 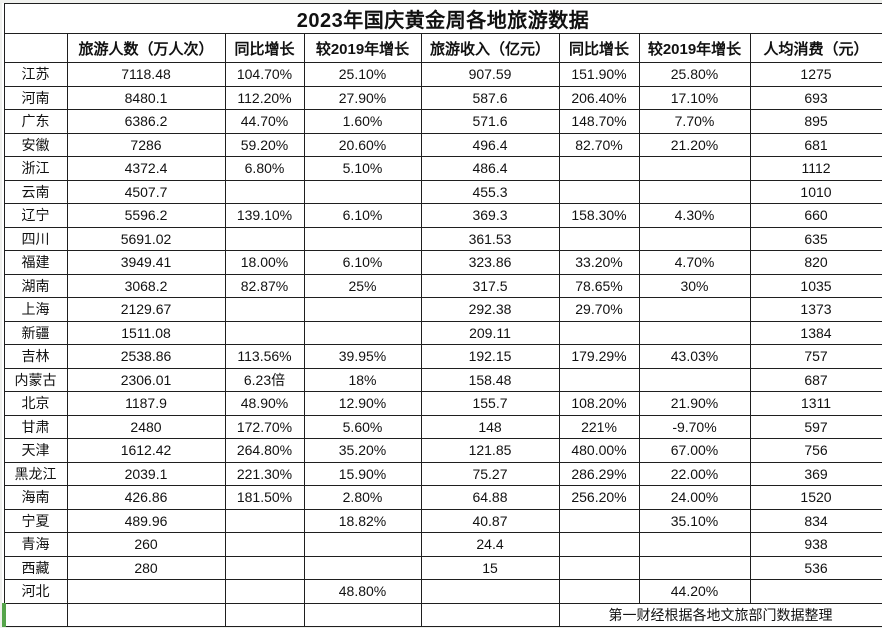 What do you see at coordinates (694, 215) in the screenshot?
I see `data-cell: 4.30%` at bounding box center [694, 215].